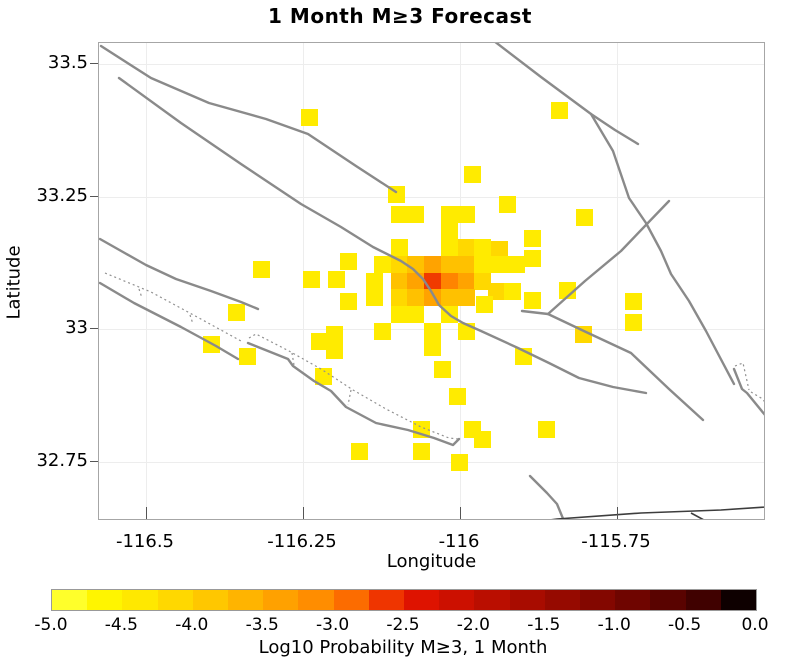 This screenshot has height=670, width=800. Describe the element at coordinates (121, 625) in the screenshot. I see `colorbar-tick-label: -4.5` at that location.